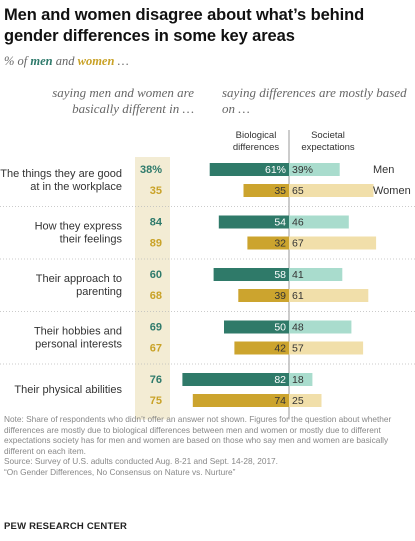 The height and width of the screenshot is (541, 415). Describe the element at coordinates (280, 244) in the screenshot. I see `bio-value-women: 32` at that location.